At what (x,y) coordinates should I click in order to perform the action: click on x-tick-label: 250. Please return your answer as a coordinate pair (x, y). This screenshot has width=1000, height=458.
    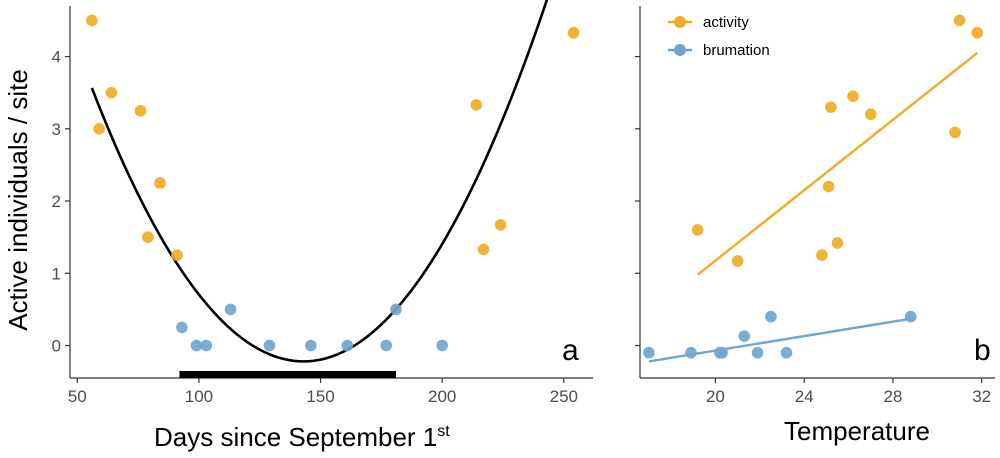
    Looking at the image, I should click on (564, 396).